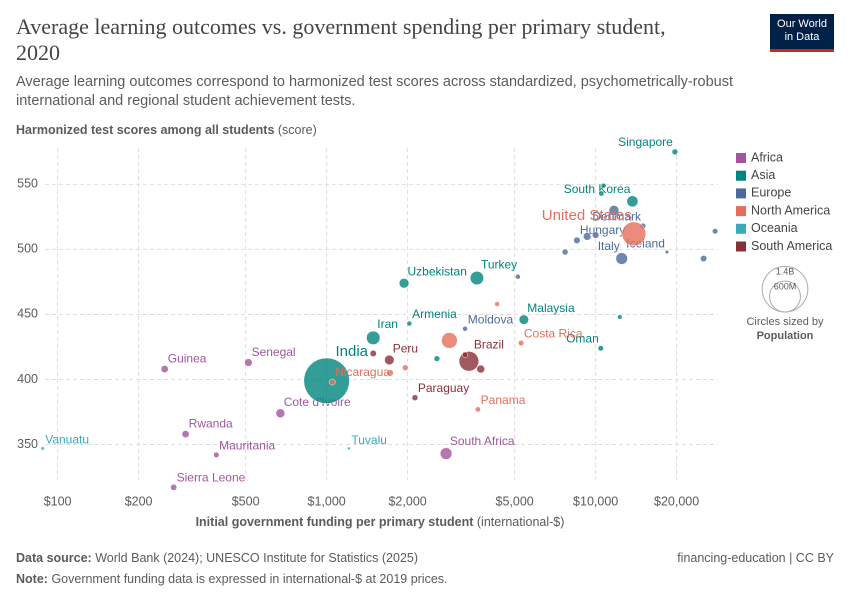 The image size is (850, 600). Describe the element at coordinates (27, 184) in the screenshot. I see `y-tick-label: 550` at that location.